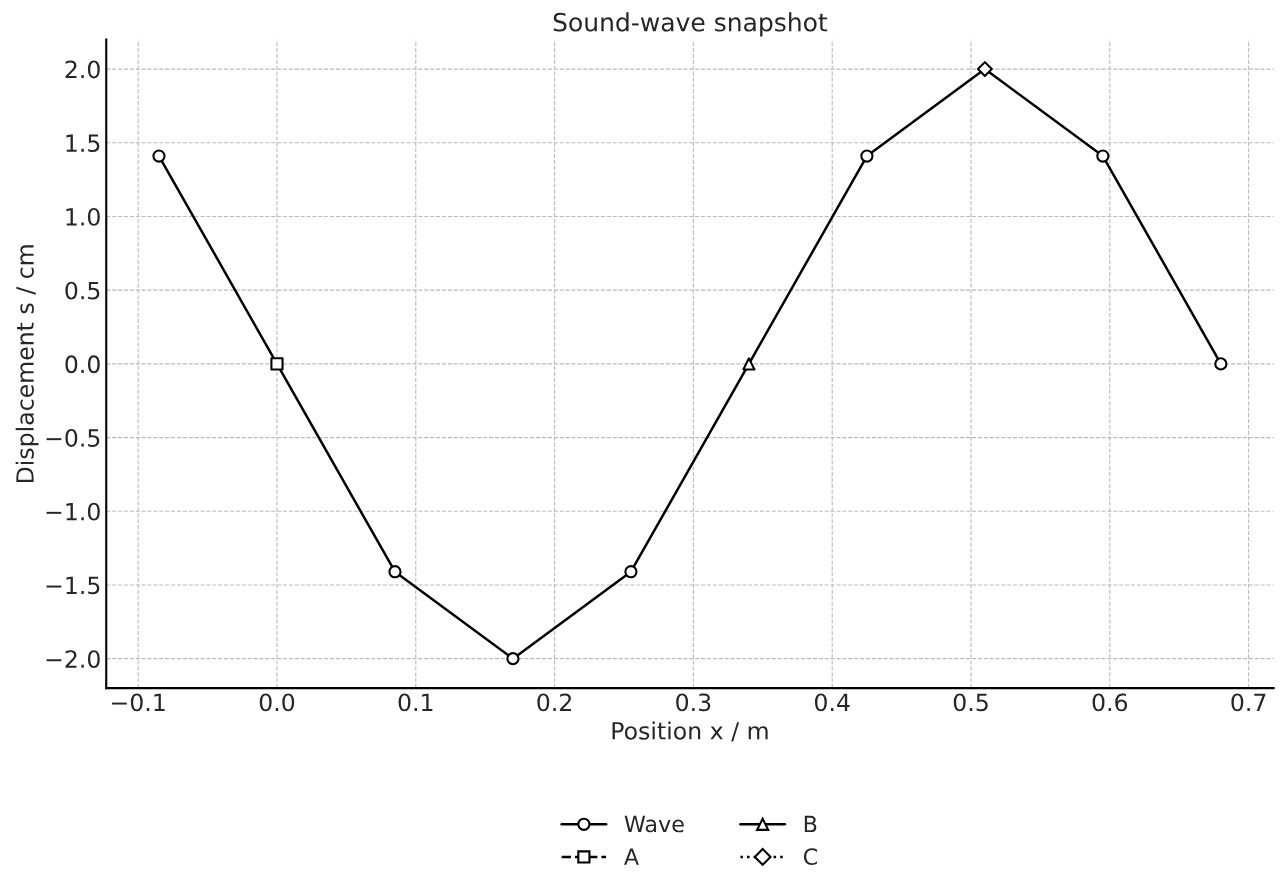  Describe the element at coordinates (138, 702) in the screenshot. I see `x-tick-label: −0.1` at that location.